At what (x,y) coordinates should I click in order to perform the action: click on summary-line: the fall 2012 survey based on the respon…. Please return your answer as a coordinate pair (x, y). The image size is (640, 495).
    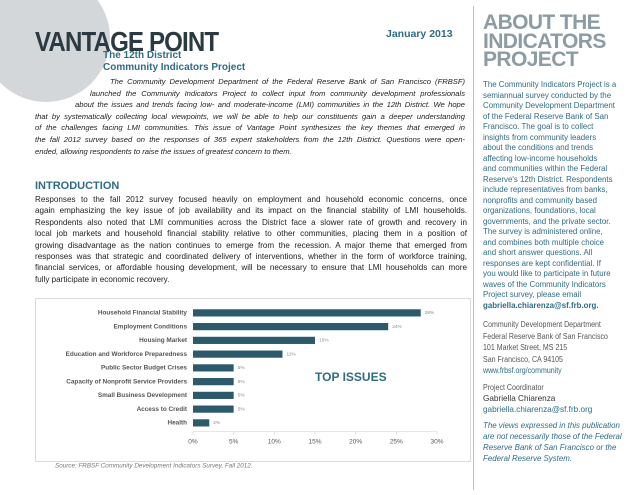
    Looking at the image, I should click on (250, 139).